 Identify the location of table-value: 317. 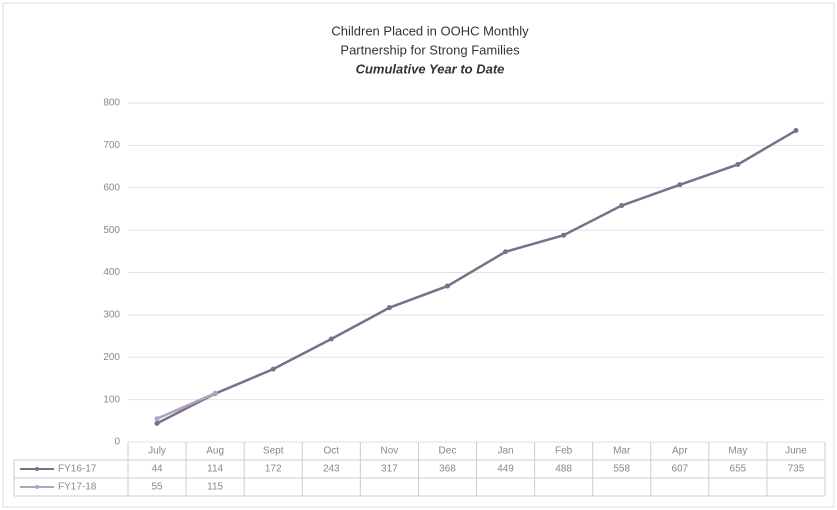
(389, 469).